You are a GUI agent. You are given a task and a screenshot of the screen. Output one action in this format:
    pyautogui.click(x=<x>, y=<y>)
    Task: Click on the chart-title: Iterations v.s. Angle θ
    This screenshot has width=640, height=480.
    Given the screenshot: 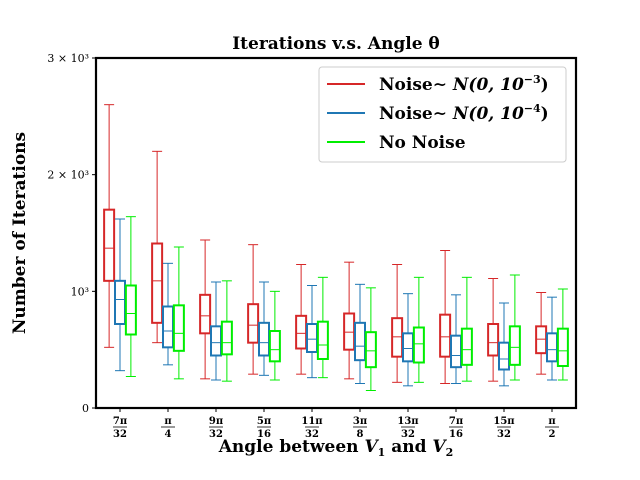 What is the action you would take?
    pyautogui.click(x=336, y=44)
    